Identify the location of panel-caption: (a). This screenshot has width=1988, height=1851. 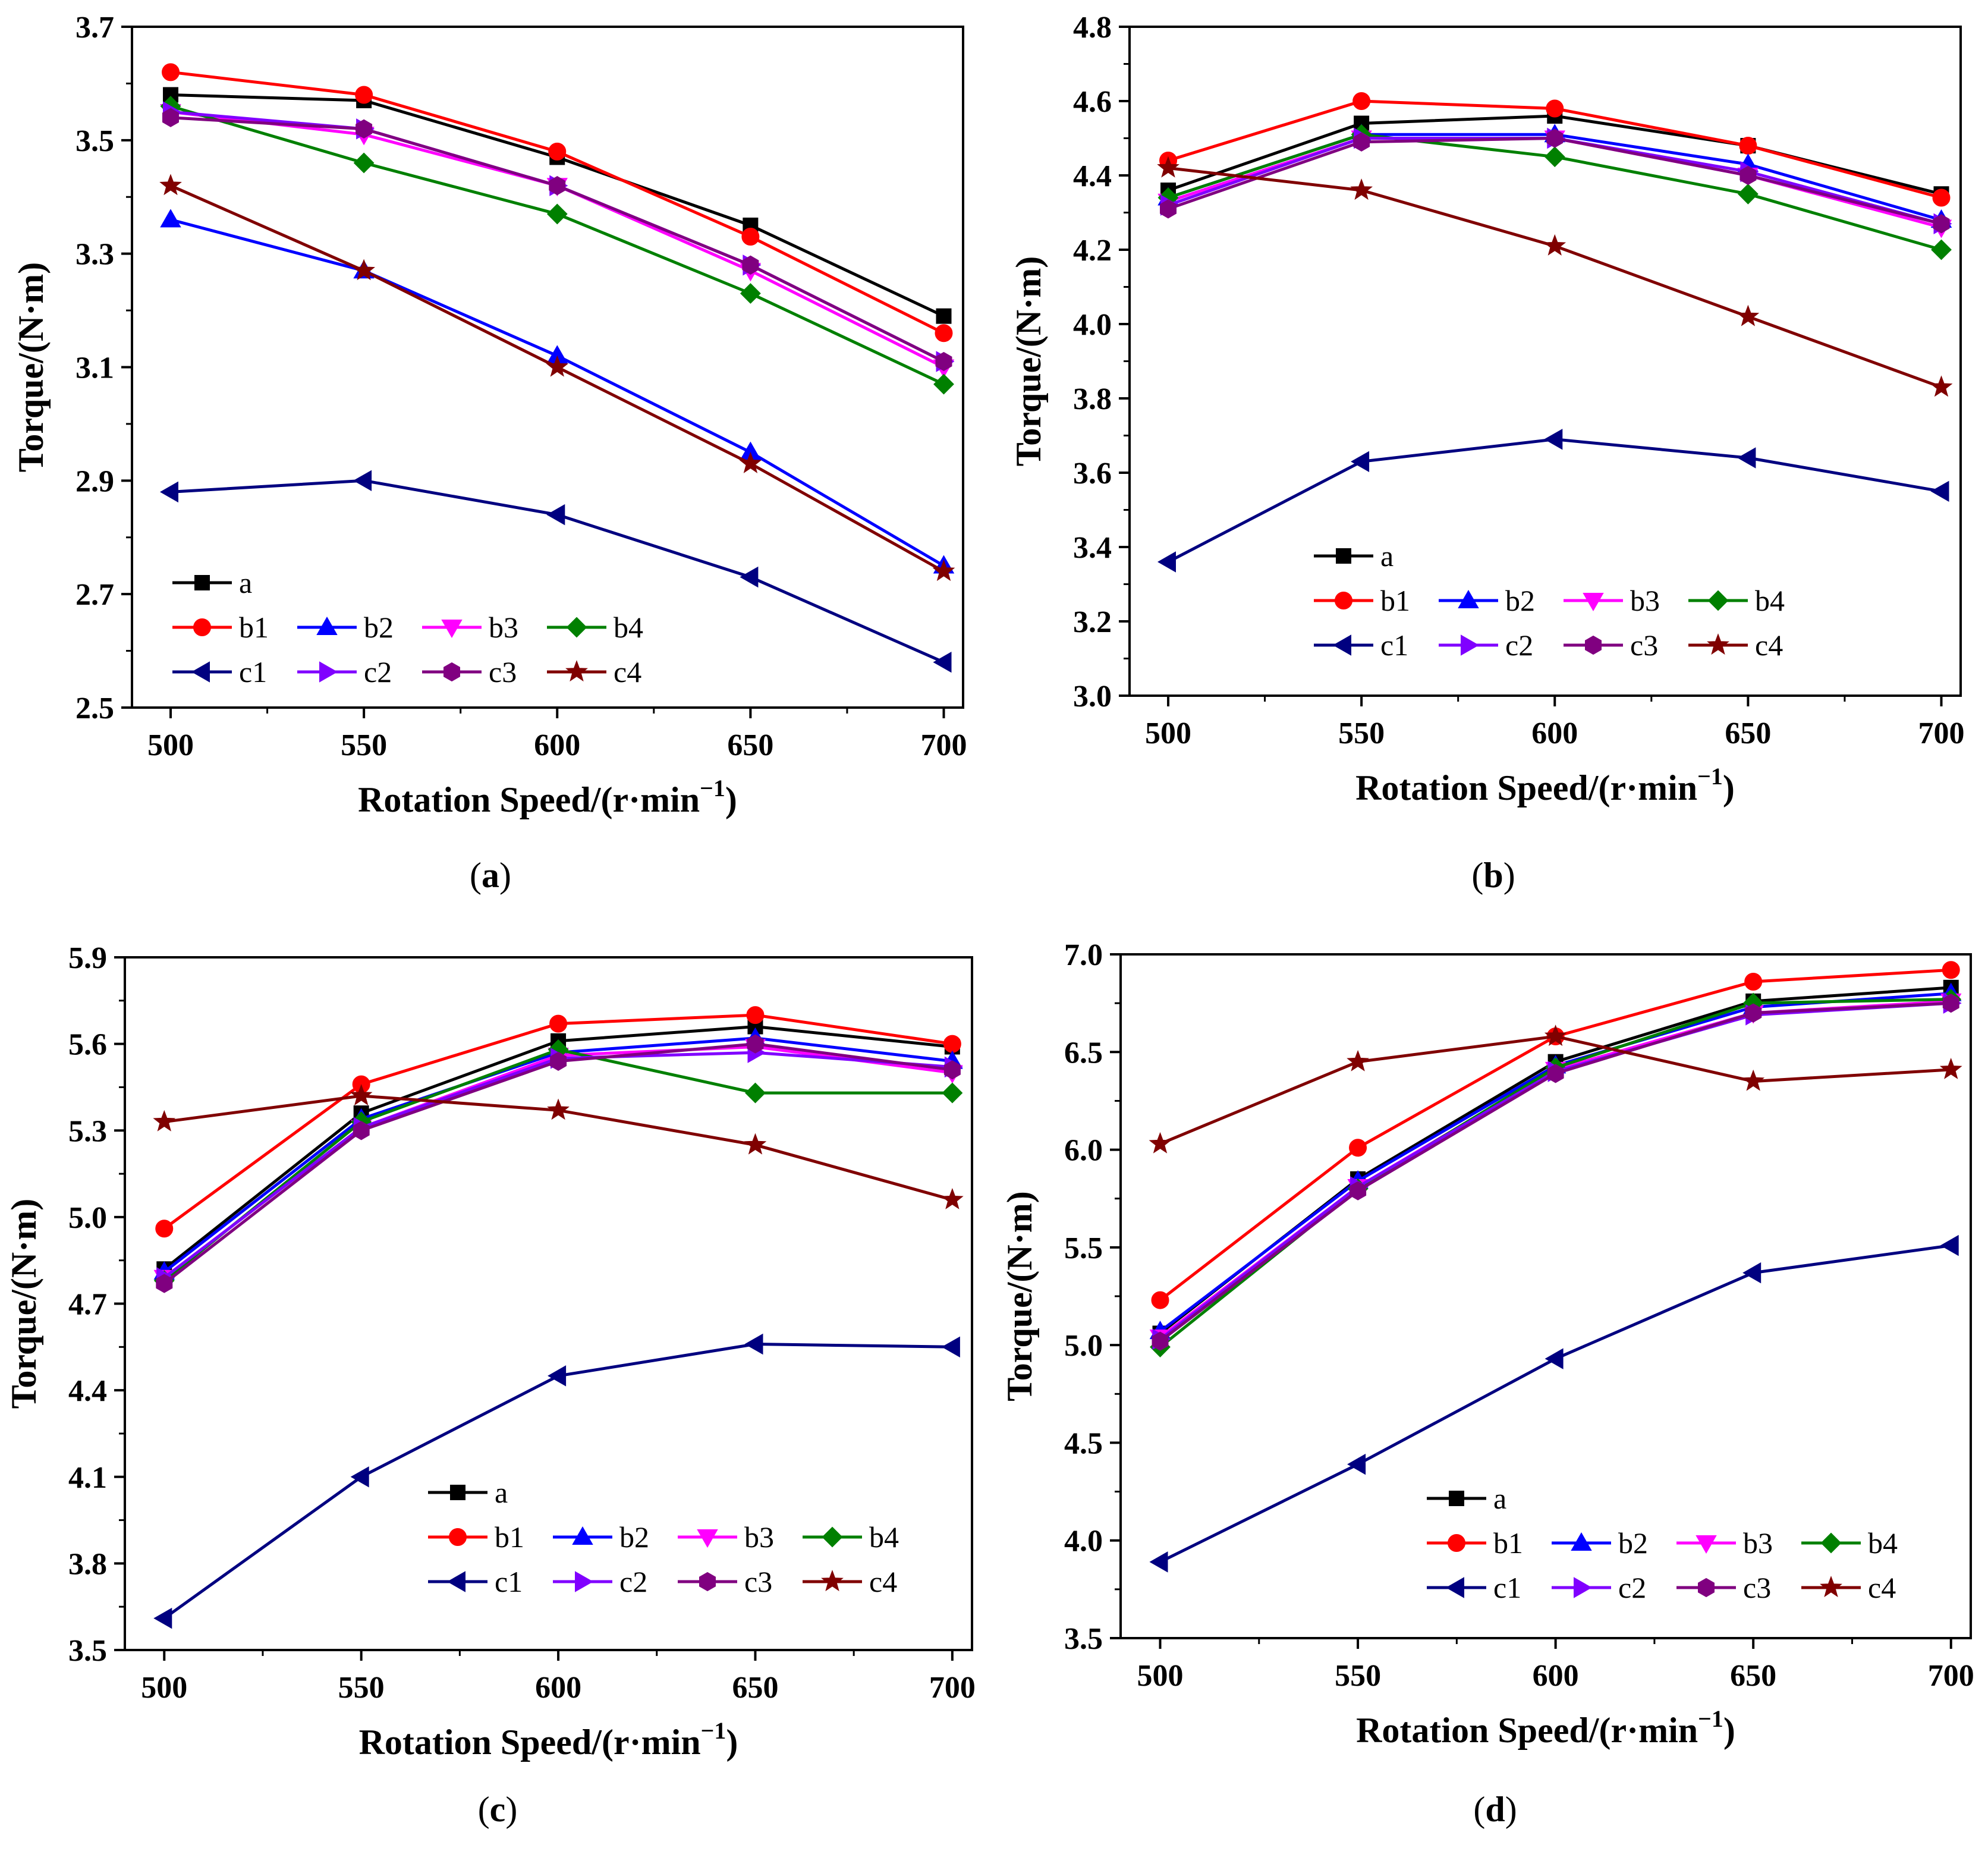
(490, 875).